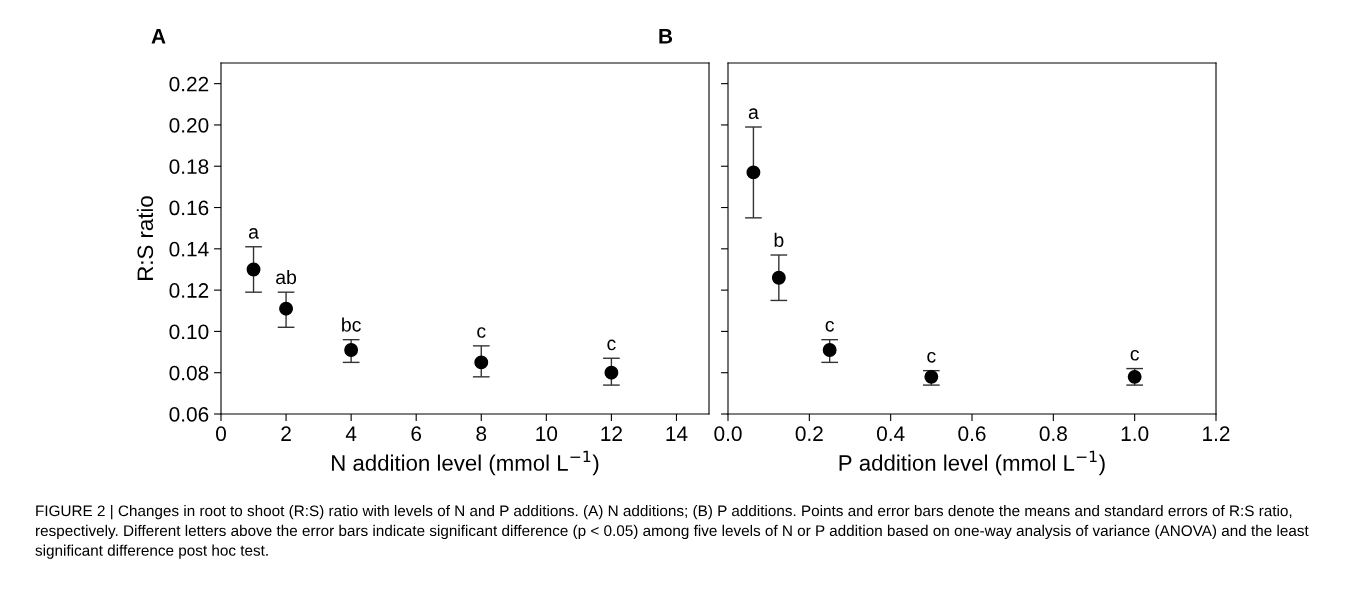 This screenshot has height=611, width=1358. I want to click on x-tick-label: 1.0, so click(1135, 434).